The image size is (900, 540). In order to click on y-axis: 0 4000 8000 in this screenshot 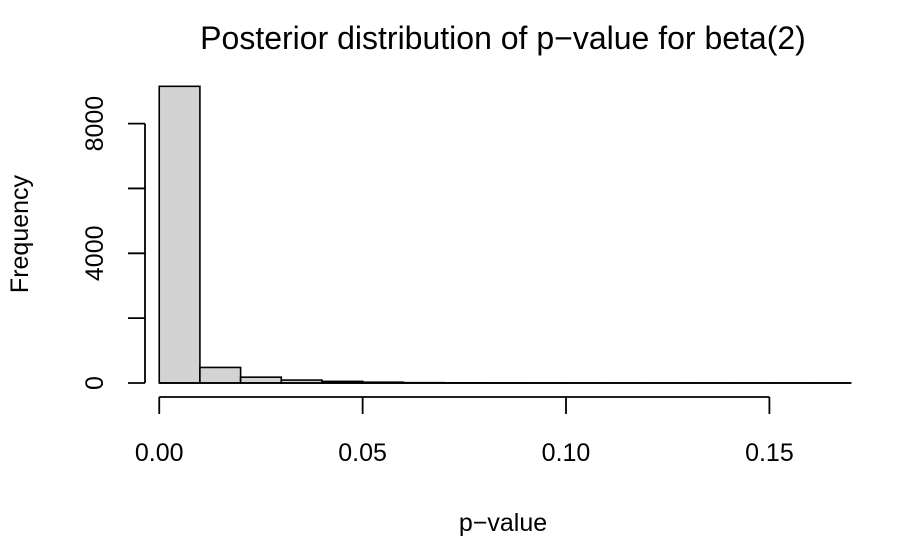, I will do `click(113, 243)`.